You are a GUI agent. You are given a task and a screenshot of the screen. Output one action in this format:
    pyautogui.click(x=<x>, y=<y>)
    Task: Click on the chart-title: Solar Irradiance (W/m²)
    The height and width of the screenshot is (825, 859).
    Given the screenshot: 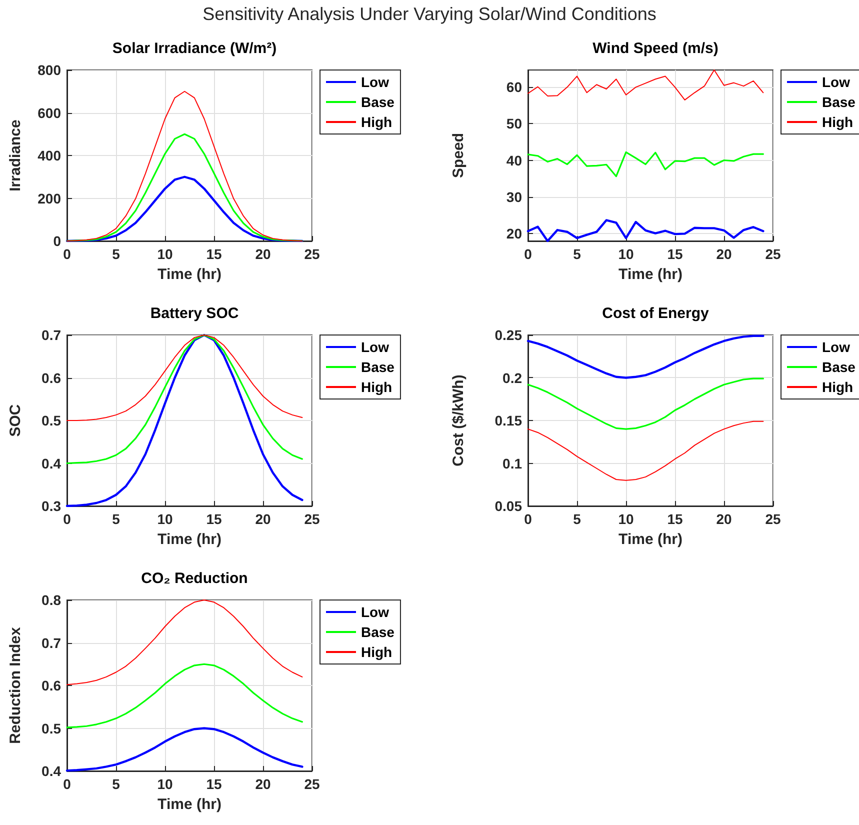 What is the action you would take?
    pyautogui.click(x=194, y=48)
    